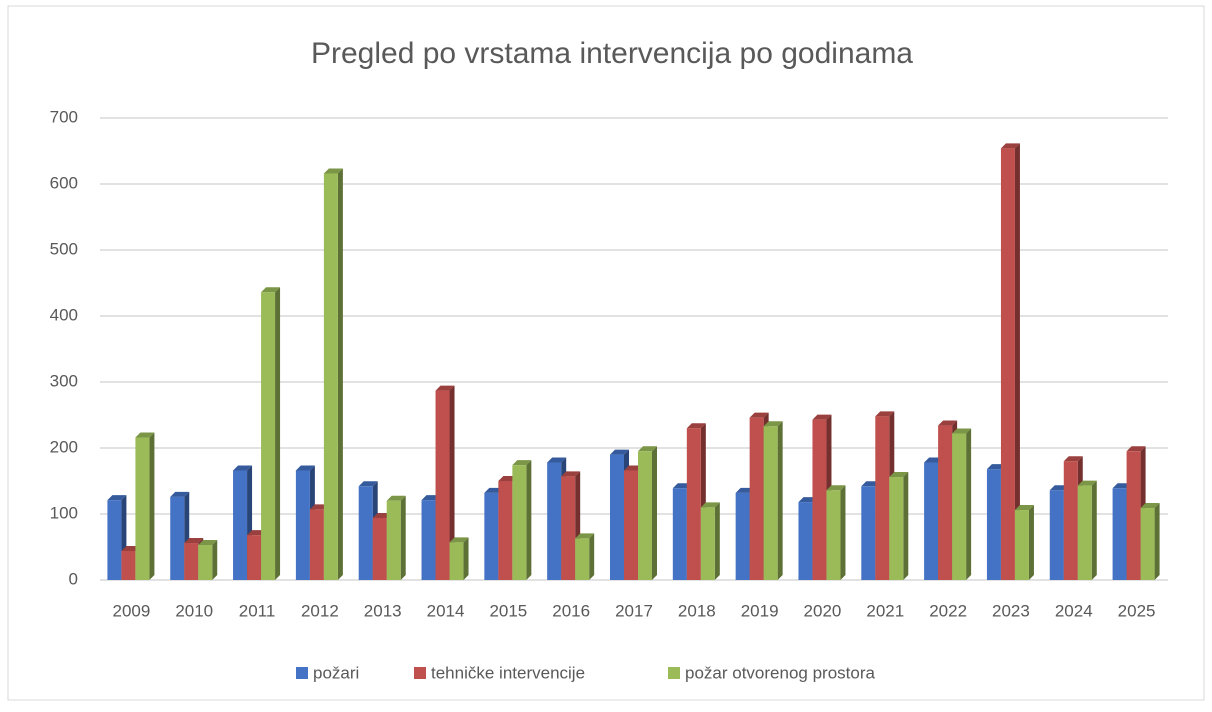 This screenshot has height=712, width=1212. Describe the element at coordinates (948, 610) in the screenshot. I see `x-tick-label: 2022` at that location.